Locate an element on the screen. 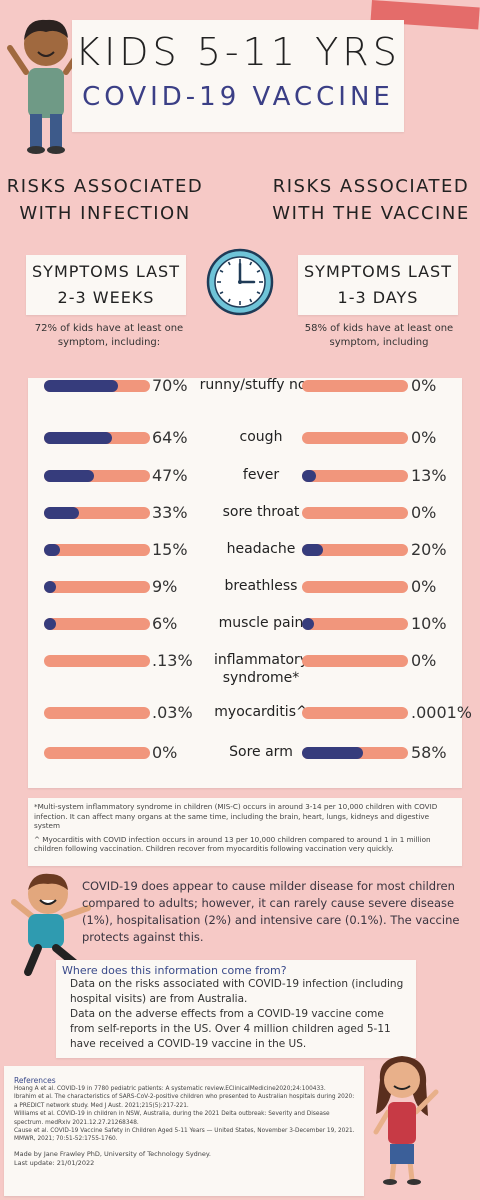 This screenshot has height=1200, width=480. table-row: .03% myocarditis^ .0001% is located at coordinates (250, 723).